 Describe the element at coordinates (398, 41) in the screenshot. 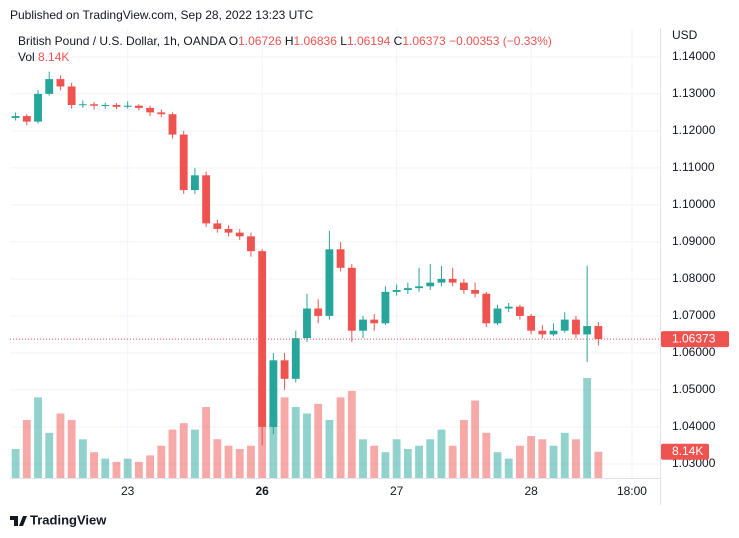

I see `c-label: C` at that location.